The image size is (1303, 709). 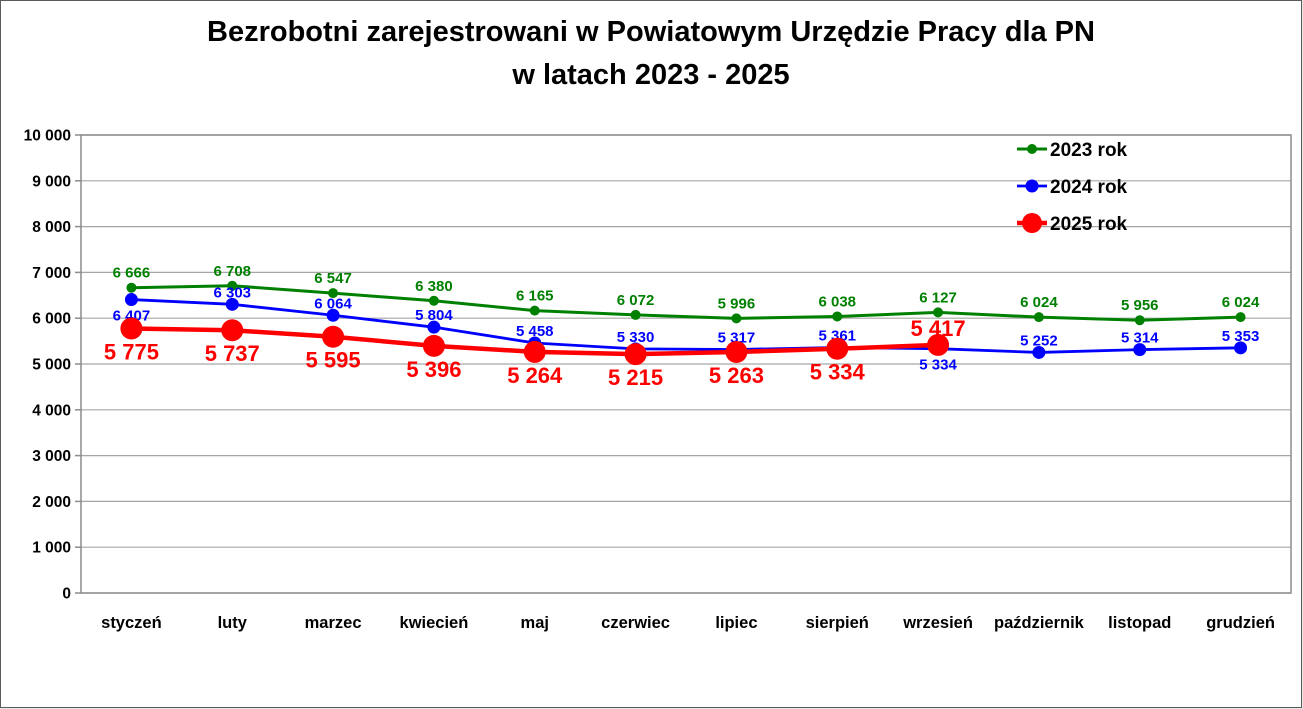 I want to click on y-axis-label: 2 000, so click(x=51, y=502).